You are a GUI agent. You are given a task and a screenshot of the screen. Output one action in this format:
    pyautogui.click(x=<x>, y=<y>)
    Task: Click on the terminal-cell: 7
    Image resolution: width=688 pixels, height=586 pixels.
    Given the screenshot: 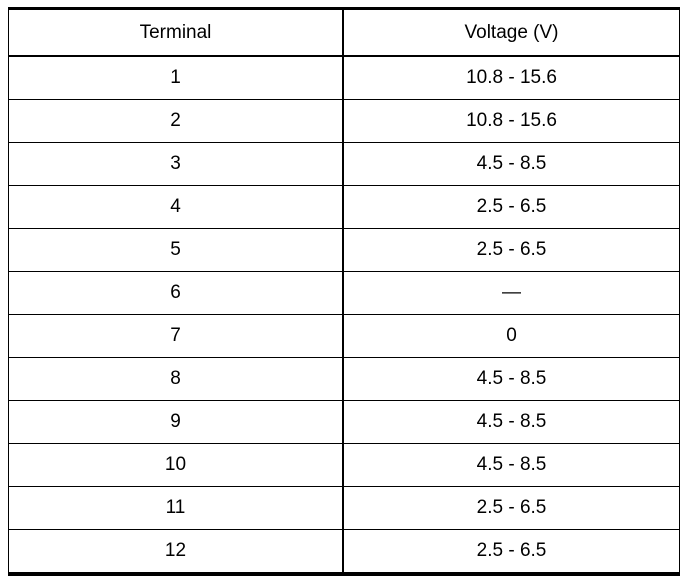 What is the action you would take?
    pyautogui.click(x=176, y=336)
    